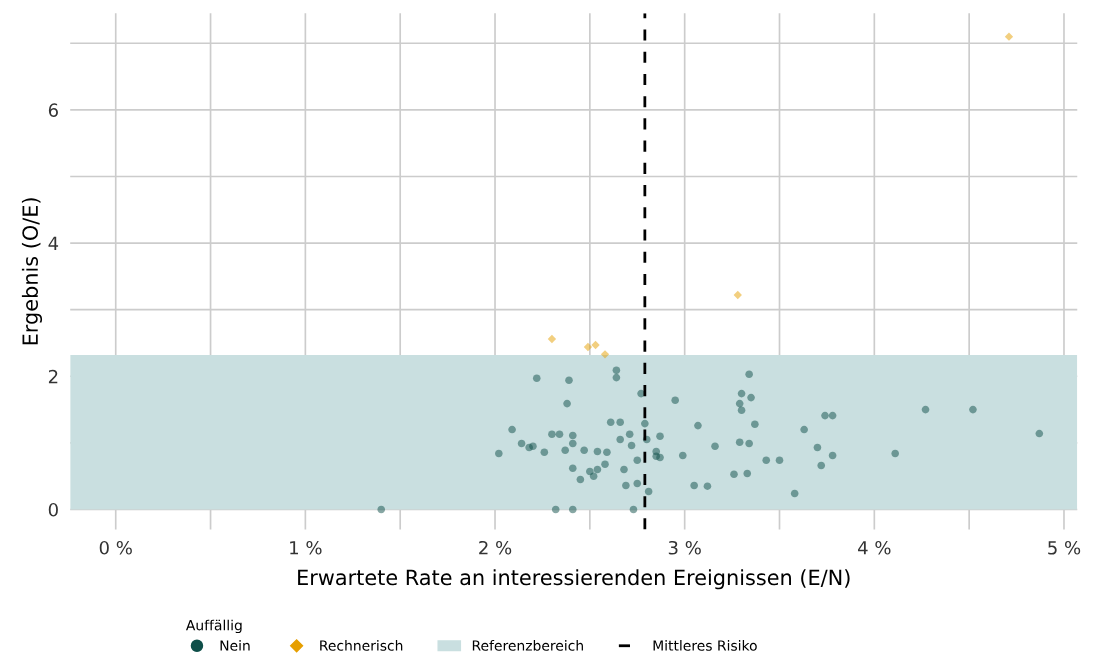 The image size is (1097, 666). What do you see at coordinates (53, 243) in the screenshot?
I see `y-tick-label: 4` at bounding box center [53, 243].